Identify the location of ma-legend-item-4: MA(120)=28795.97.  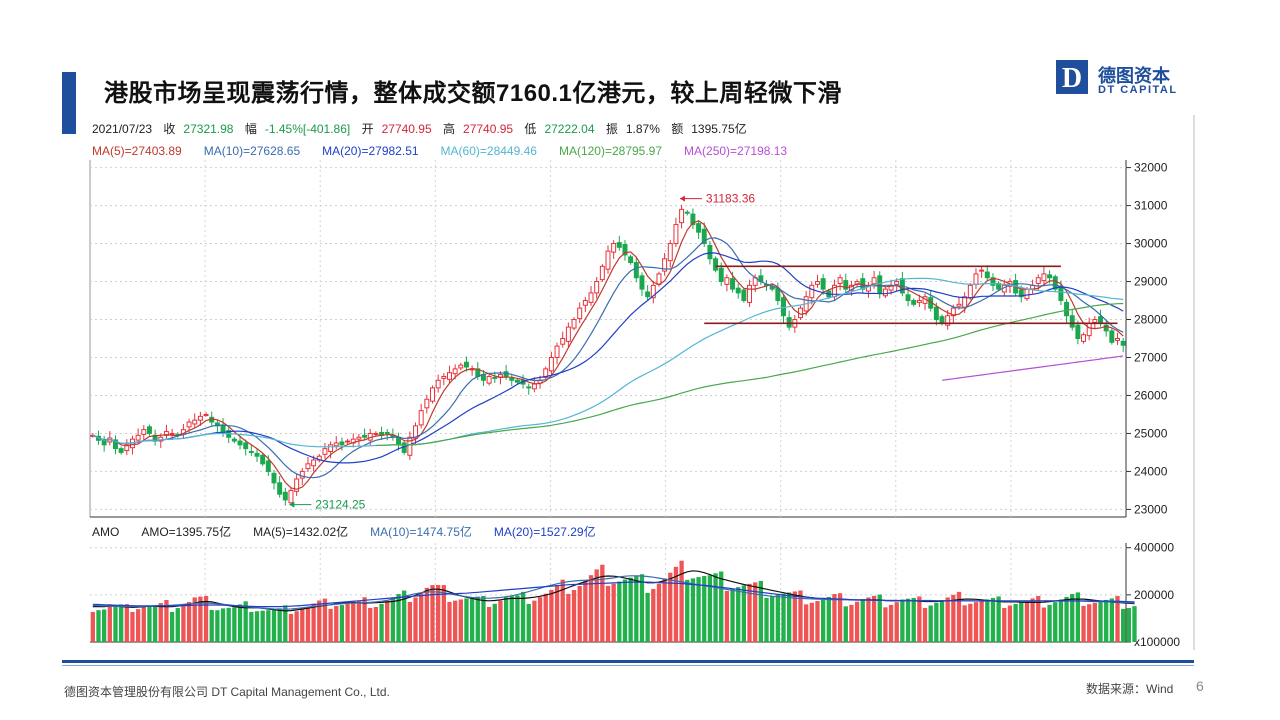
(610, 151).